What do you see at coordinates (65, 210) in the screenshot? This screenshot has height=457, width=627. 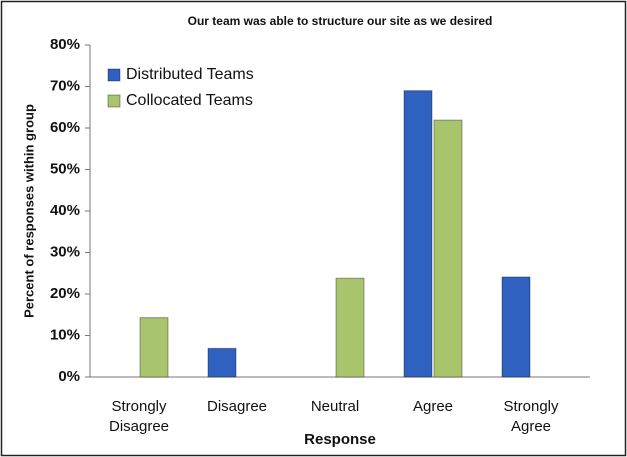 I see `y-tick-label: 40%` at bounding box center [65, 210].